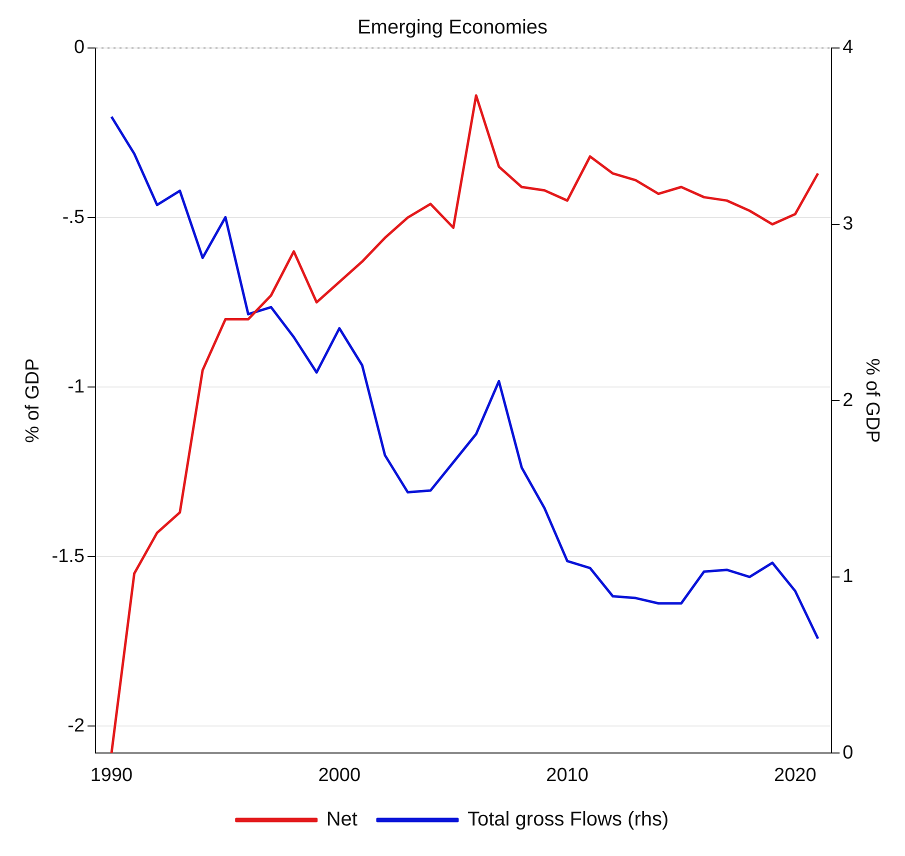 This screenshot has height=856, width=905. I want to click on x-tick-label: 1990, so click(111, 775).